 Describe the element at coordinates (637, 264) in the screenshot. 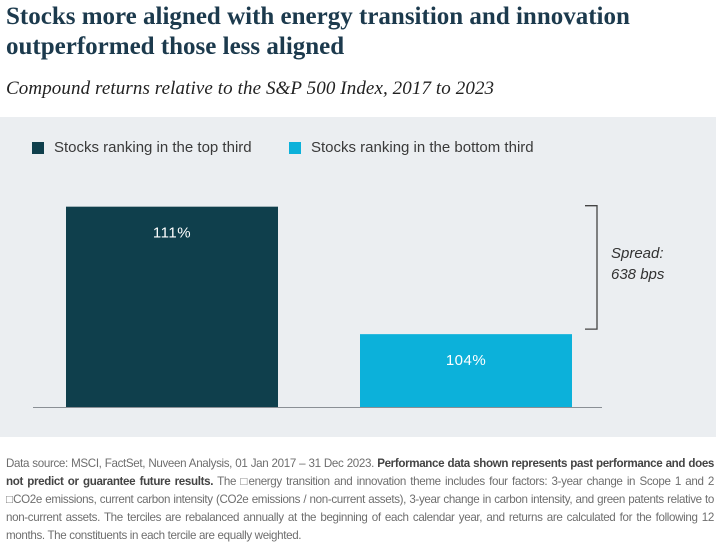

I see `spread-annotation: Spread: 638 bps` at that location.